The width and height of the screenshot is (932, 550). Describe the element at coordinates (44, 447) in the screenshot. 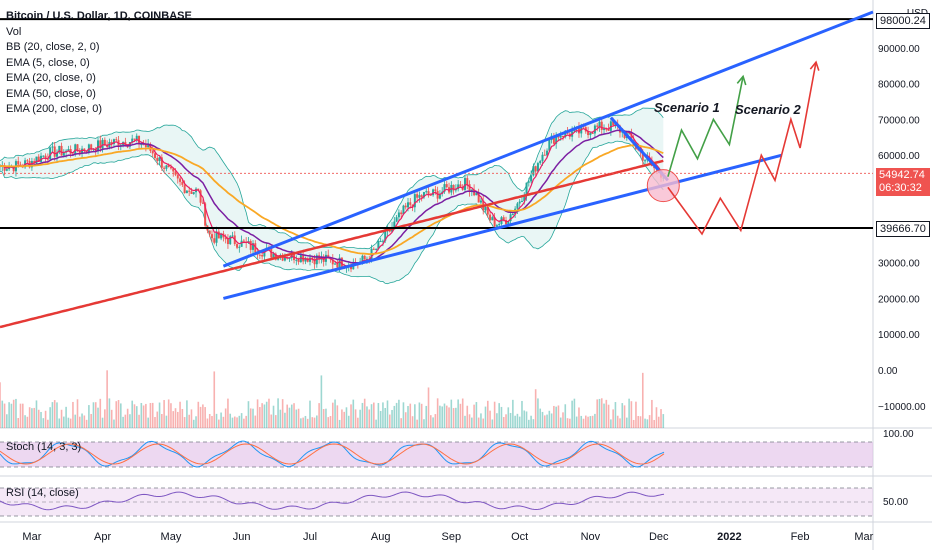

I see `stoch-label: Stoch (14, 3, 3)` at that location.